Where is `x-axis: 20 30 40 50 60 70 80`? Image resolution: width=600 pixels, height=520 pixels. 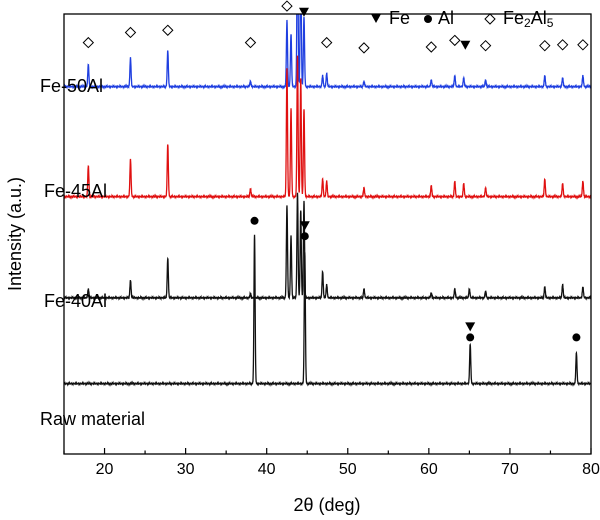
x-axis: 20 30 40 50 60 70 80 is located at coordinates (331, 463).